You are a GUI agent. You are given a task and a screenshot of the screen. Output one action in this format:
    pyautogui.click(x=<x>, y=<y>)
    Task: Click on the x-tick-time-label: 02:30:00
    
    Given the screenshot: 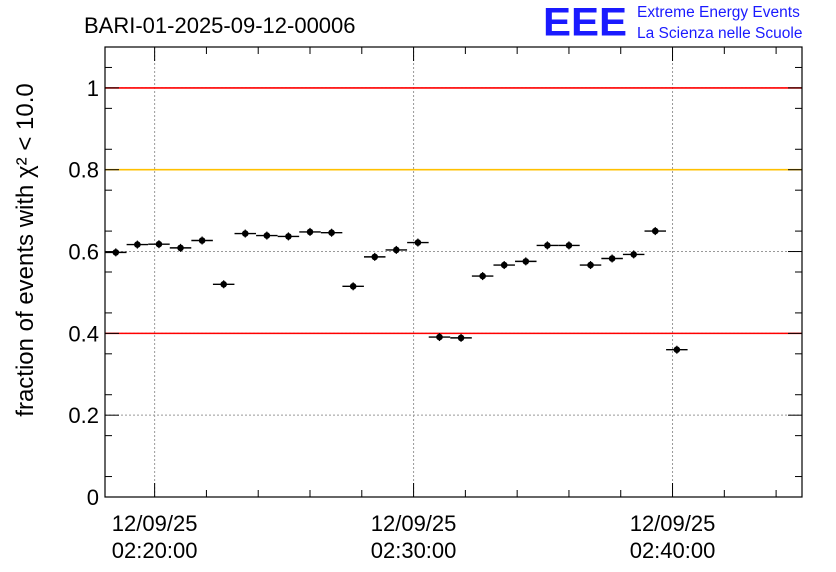 What is the action you would take?
    pyautogui.click(x=414, y=550)
    